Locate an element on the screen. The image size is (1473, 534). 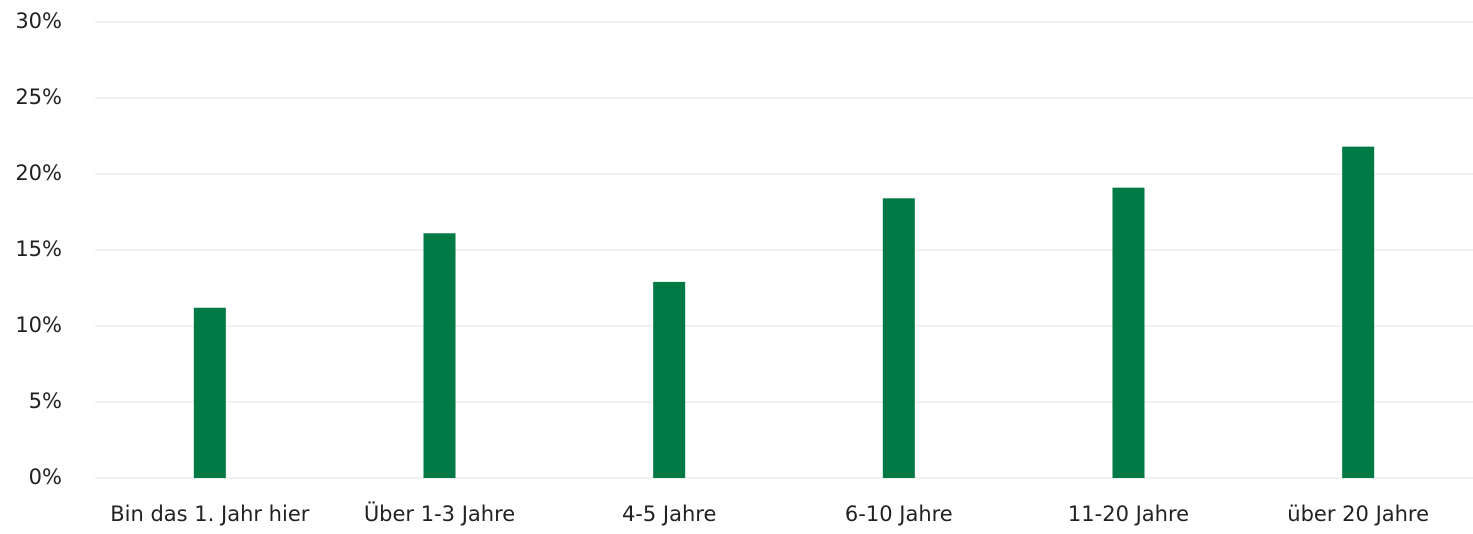
x-tick-label: Über 1-3 Jahre is located at coordinates (439, 513).